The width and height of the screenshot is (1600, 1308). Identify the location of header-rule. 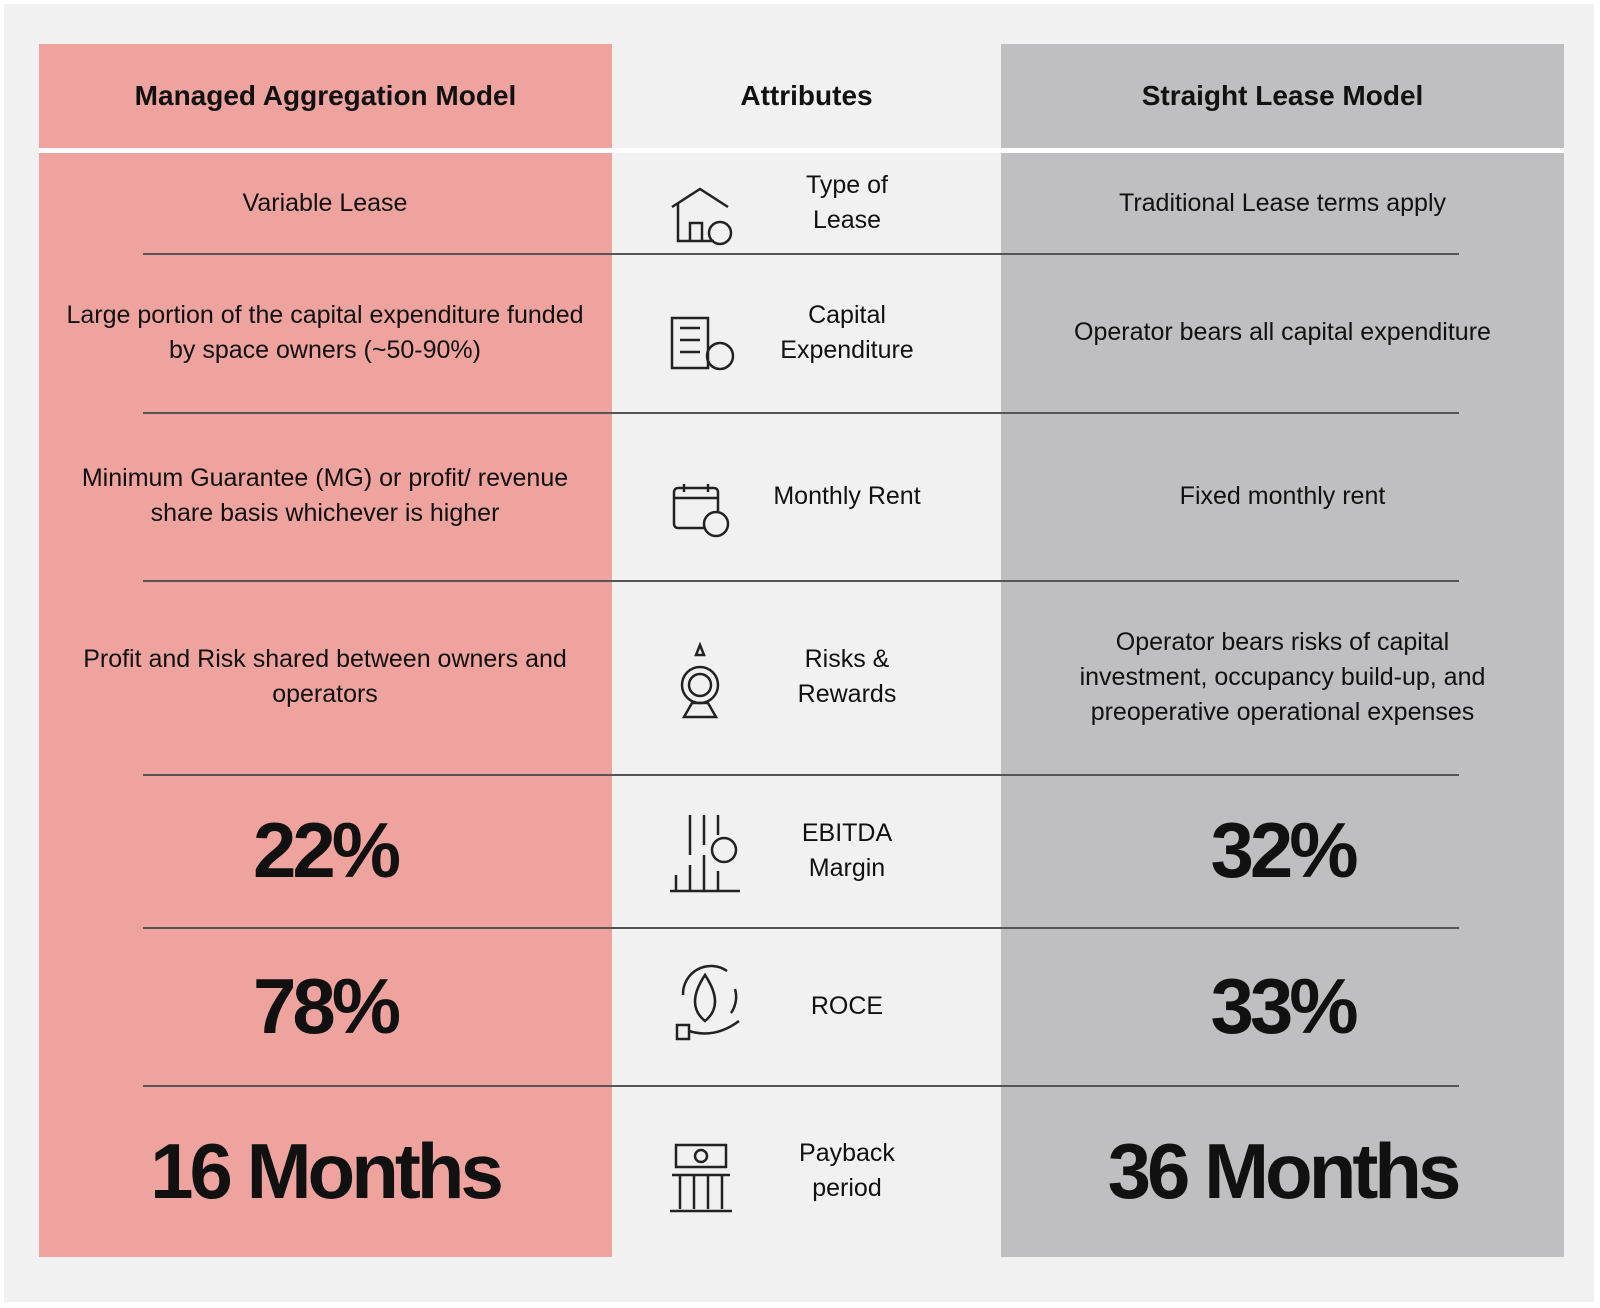
(801, 150).